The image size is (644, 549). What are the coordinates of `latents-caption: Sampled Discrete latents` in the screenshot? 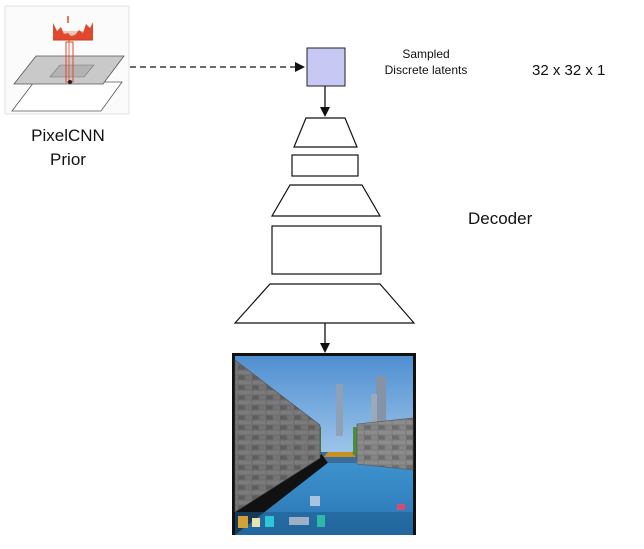 It's located at (426, 62).